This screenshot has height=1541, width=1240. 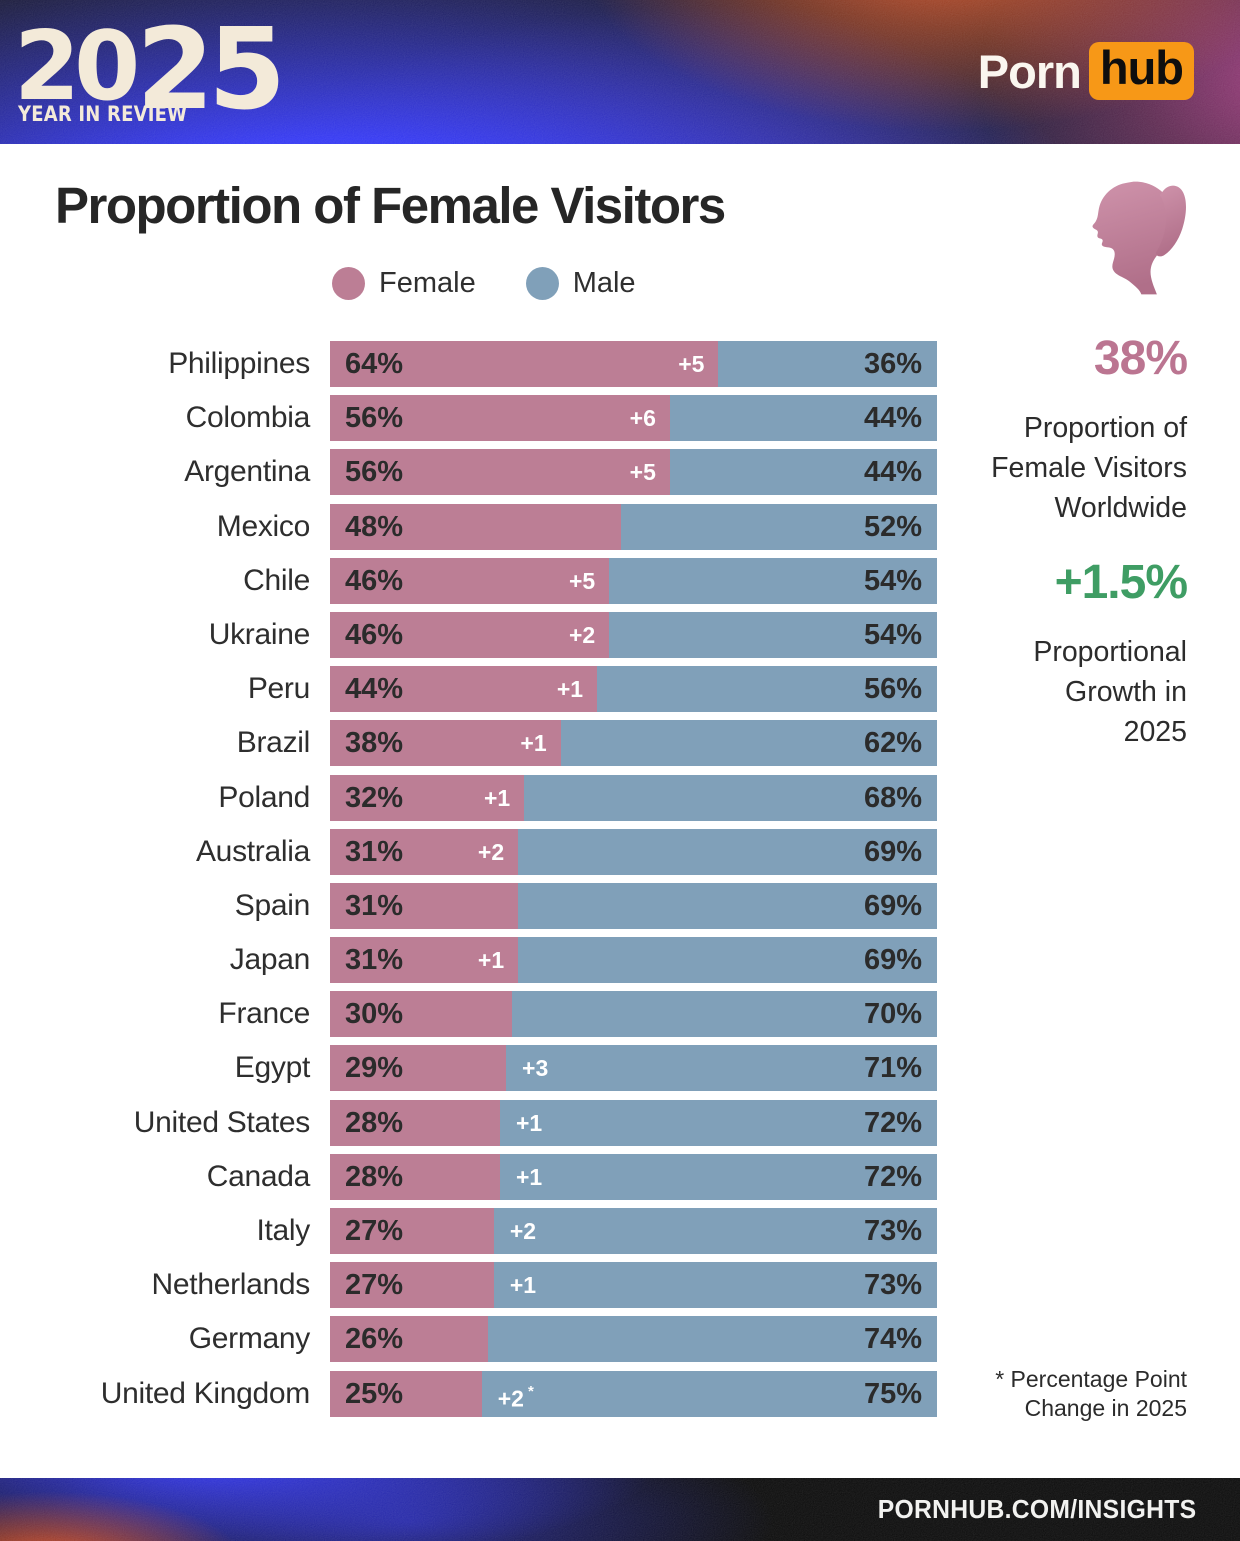 I want to click on country-label: Germany, so click(x=249, y=1339).